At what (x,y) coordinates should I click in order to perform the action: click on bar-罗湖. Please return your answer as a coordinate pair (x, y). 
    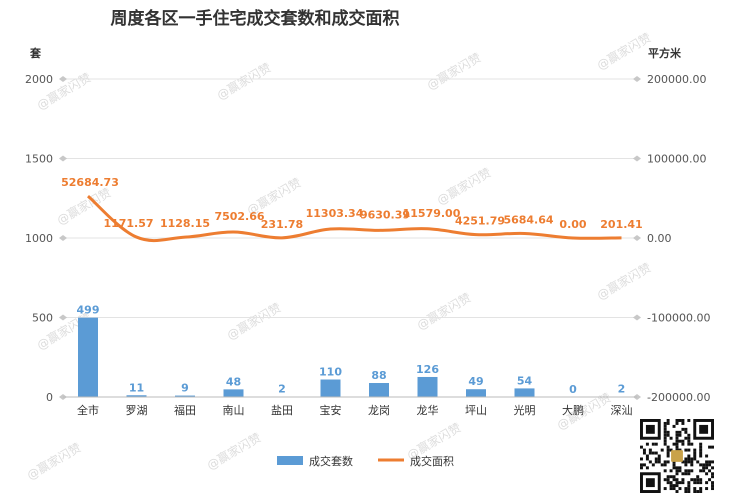
    Looking at the image, I should click on (136, 396).